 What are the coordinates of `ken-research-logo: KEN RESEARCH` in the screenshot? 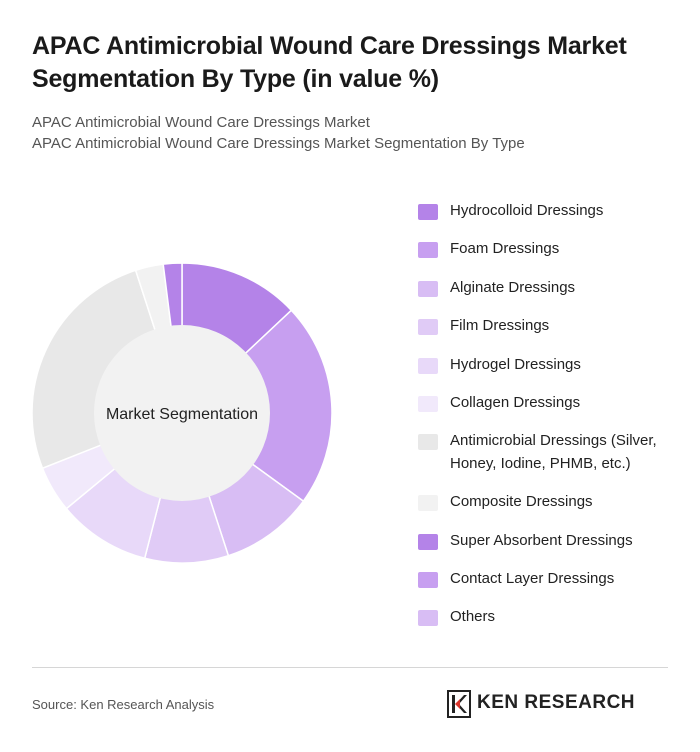 It's located at (559, 704).